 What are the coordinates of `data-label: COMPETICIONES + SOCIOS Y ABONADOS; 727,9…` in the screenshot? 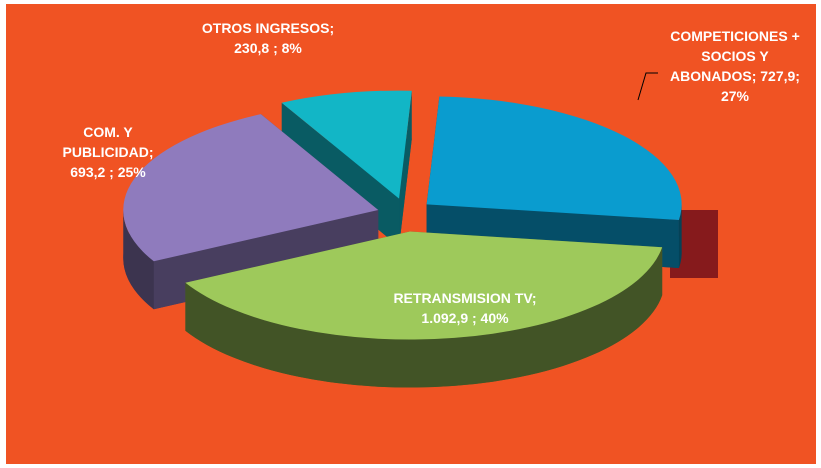 It's located at (735, 66).